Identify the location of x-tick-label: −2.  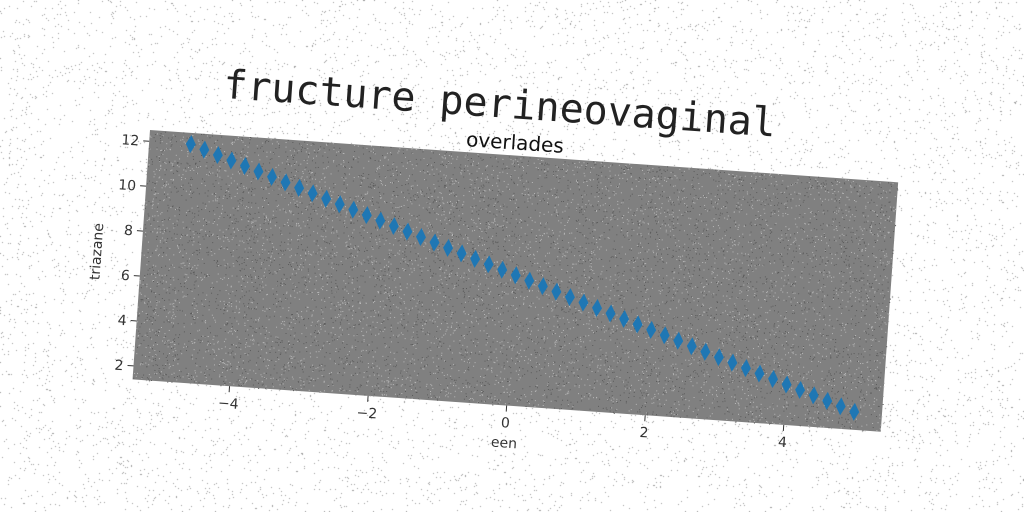
(367, 413).